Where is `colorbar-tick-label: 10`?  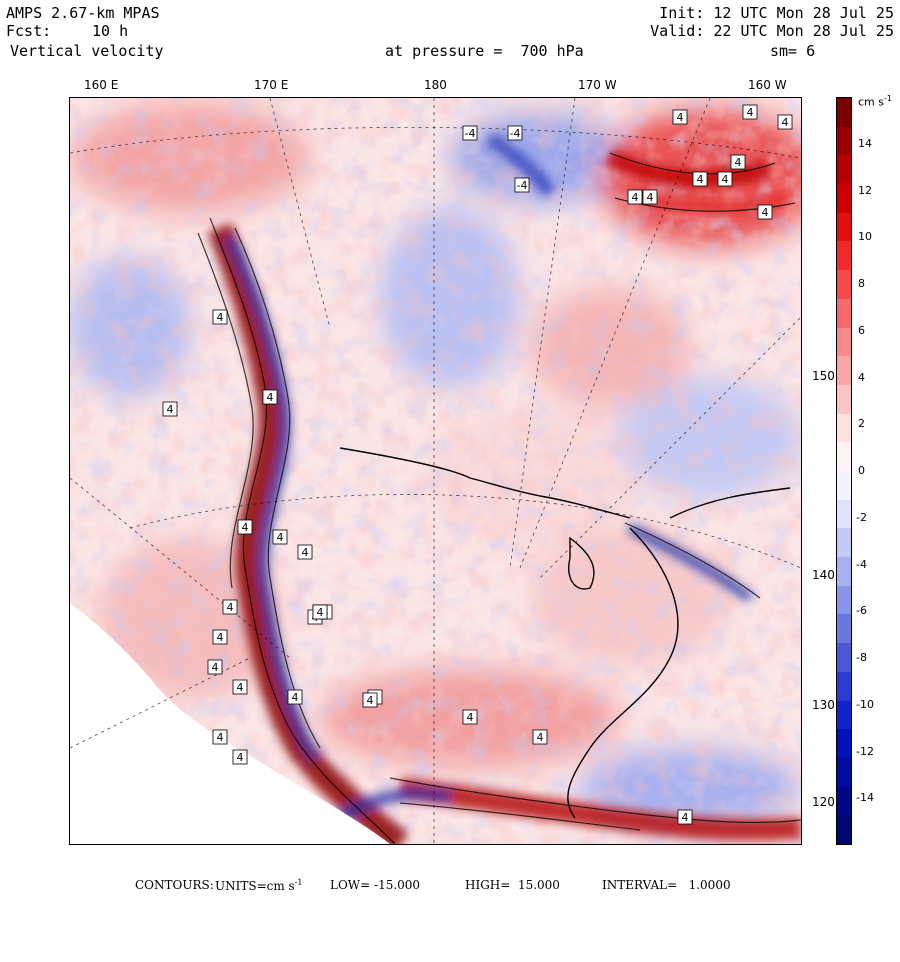
colorbar-tick-label: 10 is located at coordinates (865, 237).